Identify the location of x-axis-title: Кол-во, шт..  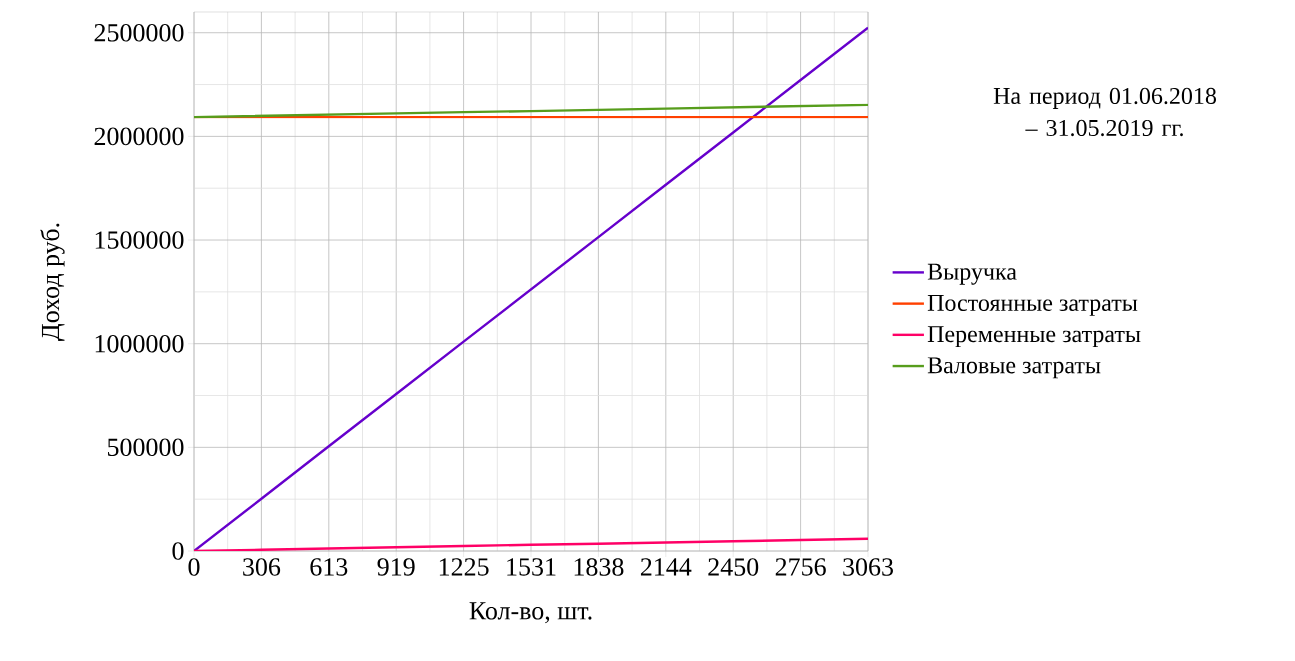
(530, 613).